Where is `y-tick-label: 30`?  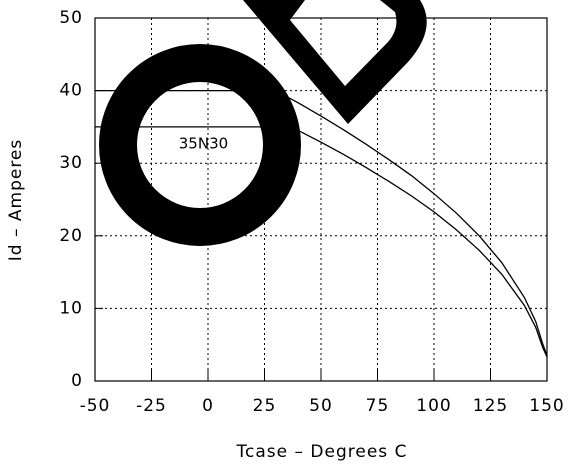
y-tick-label: 30 is located at coordinates (71, 163).